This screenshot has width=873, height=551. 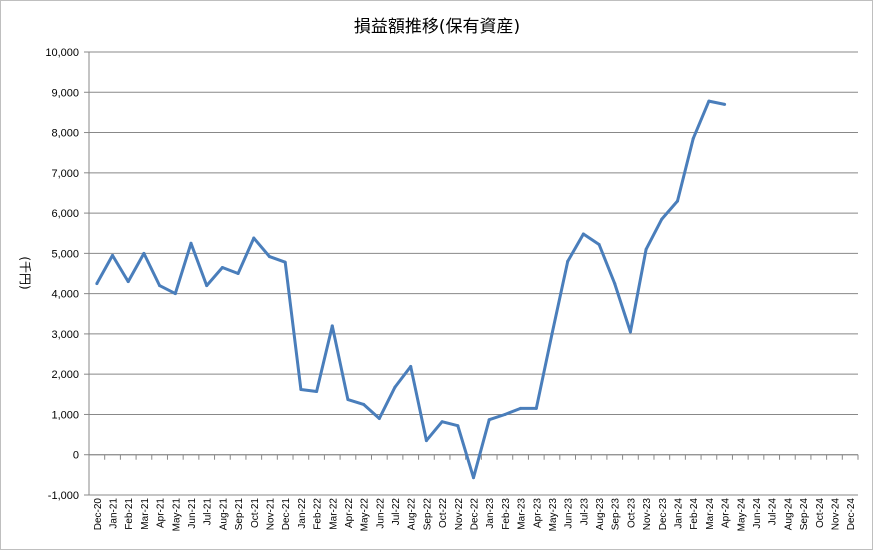 I want to click on y-tick-label: 4,000, so click(x=65, y=295).